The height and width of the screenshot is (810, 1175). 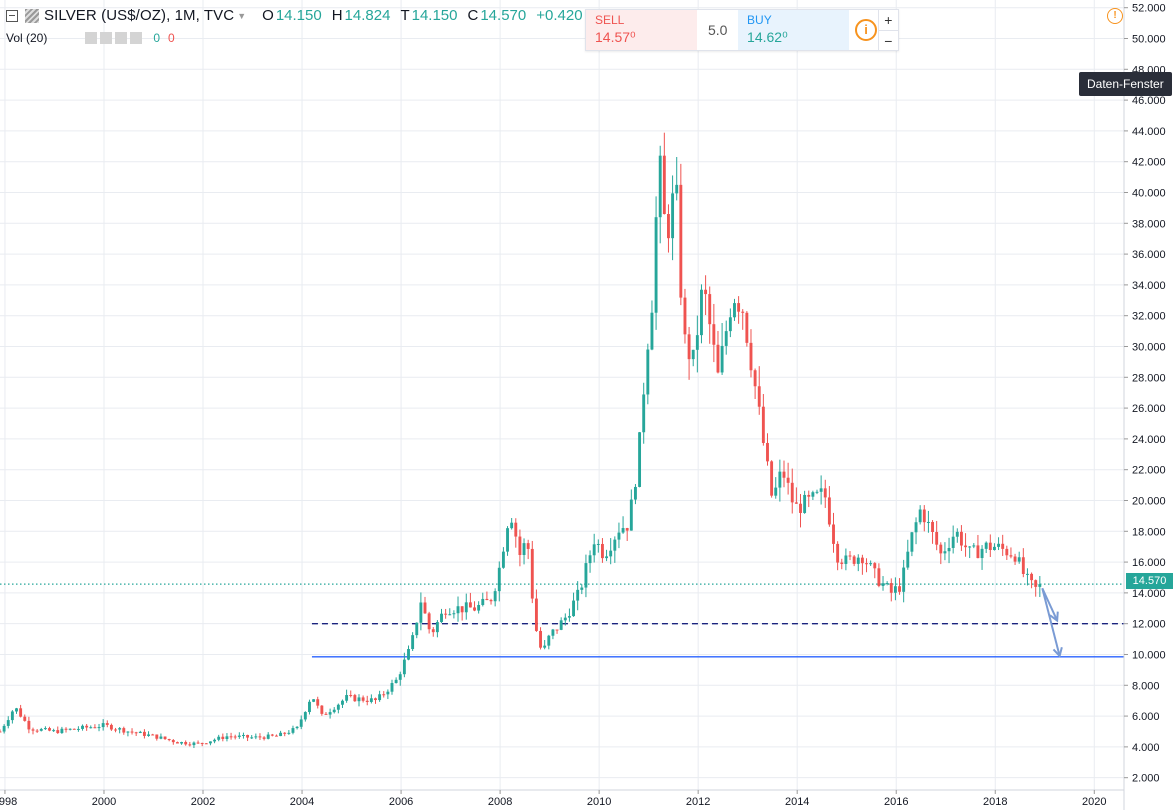 I want to click on quantity-field: 5.0, so click(x=718, y=30).